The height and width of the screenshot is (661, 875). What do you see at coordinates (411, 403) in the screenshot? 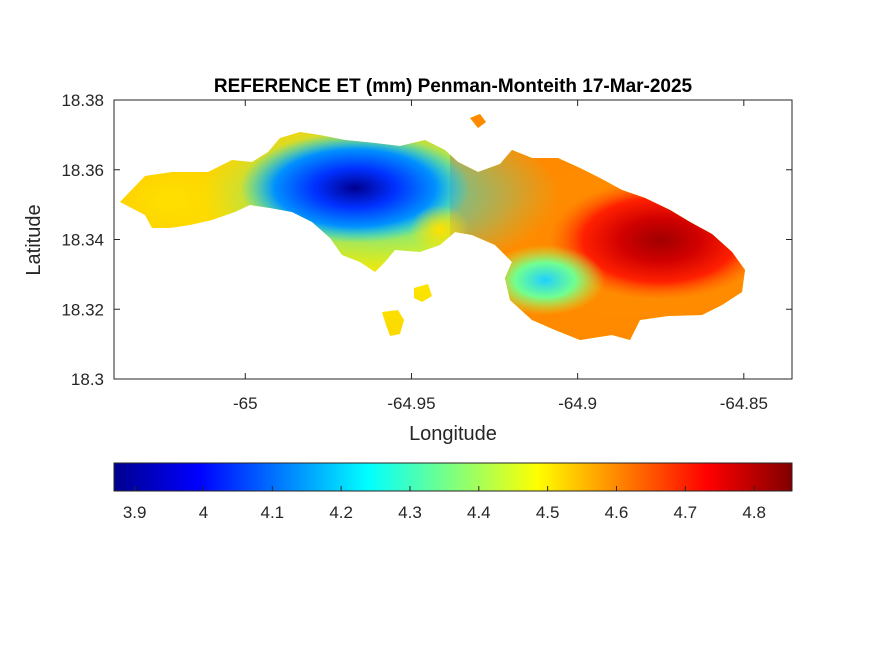
I see `x-tick-label: -64.95` at bounding box center [411, 403].